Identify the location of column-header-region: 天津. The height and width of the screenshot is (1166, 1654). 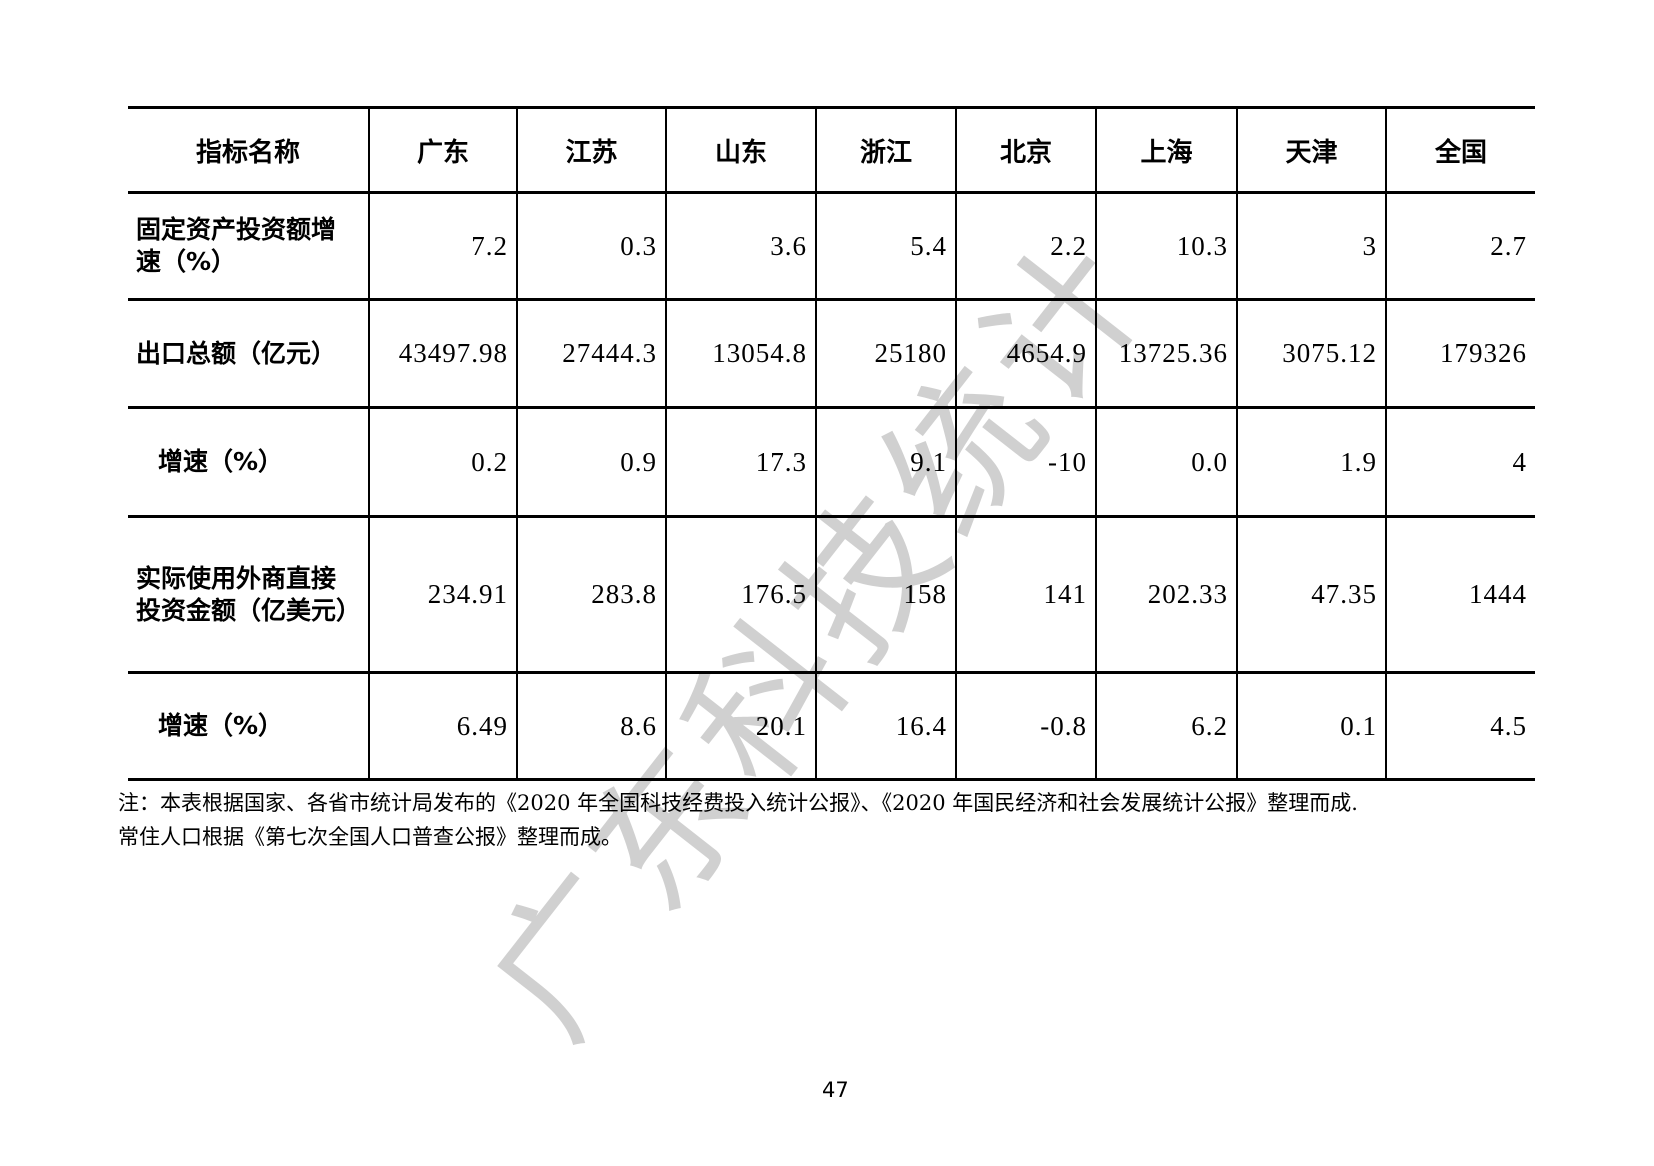
(1311, 150).